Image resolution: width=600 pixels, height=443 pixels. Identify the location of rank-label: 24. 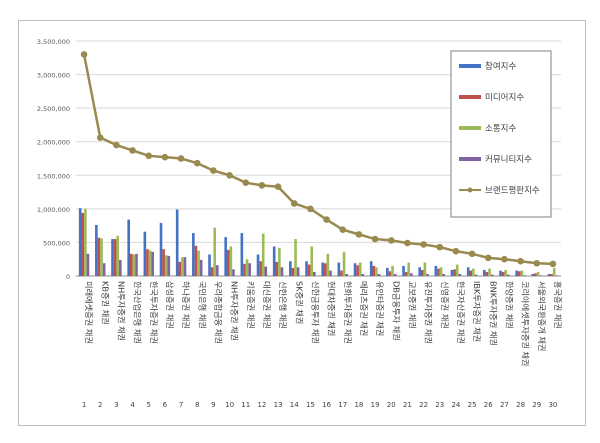
(455, 405).